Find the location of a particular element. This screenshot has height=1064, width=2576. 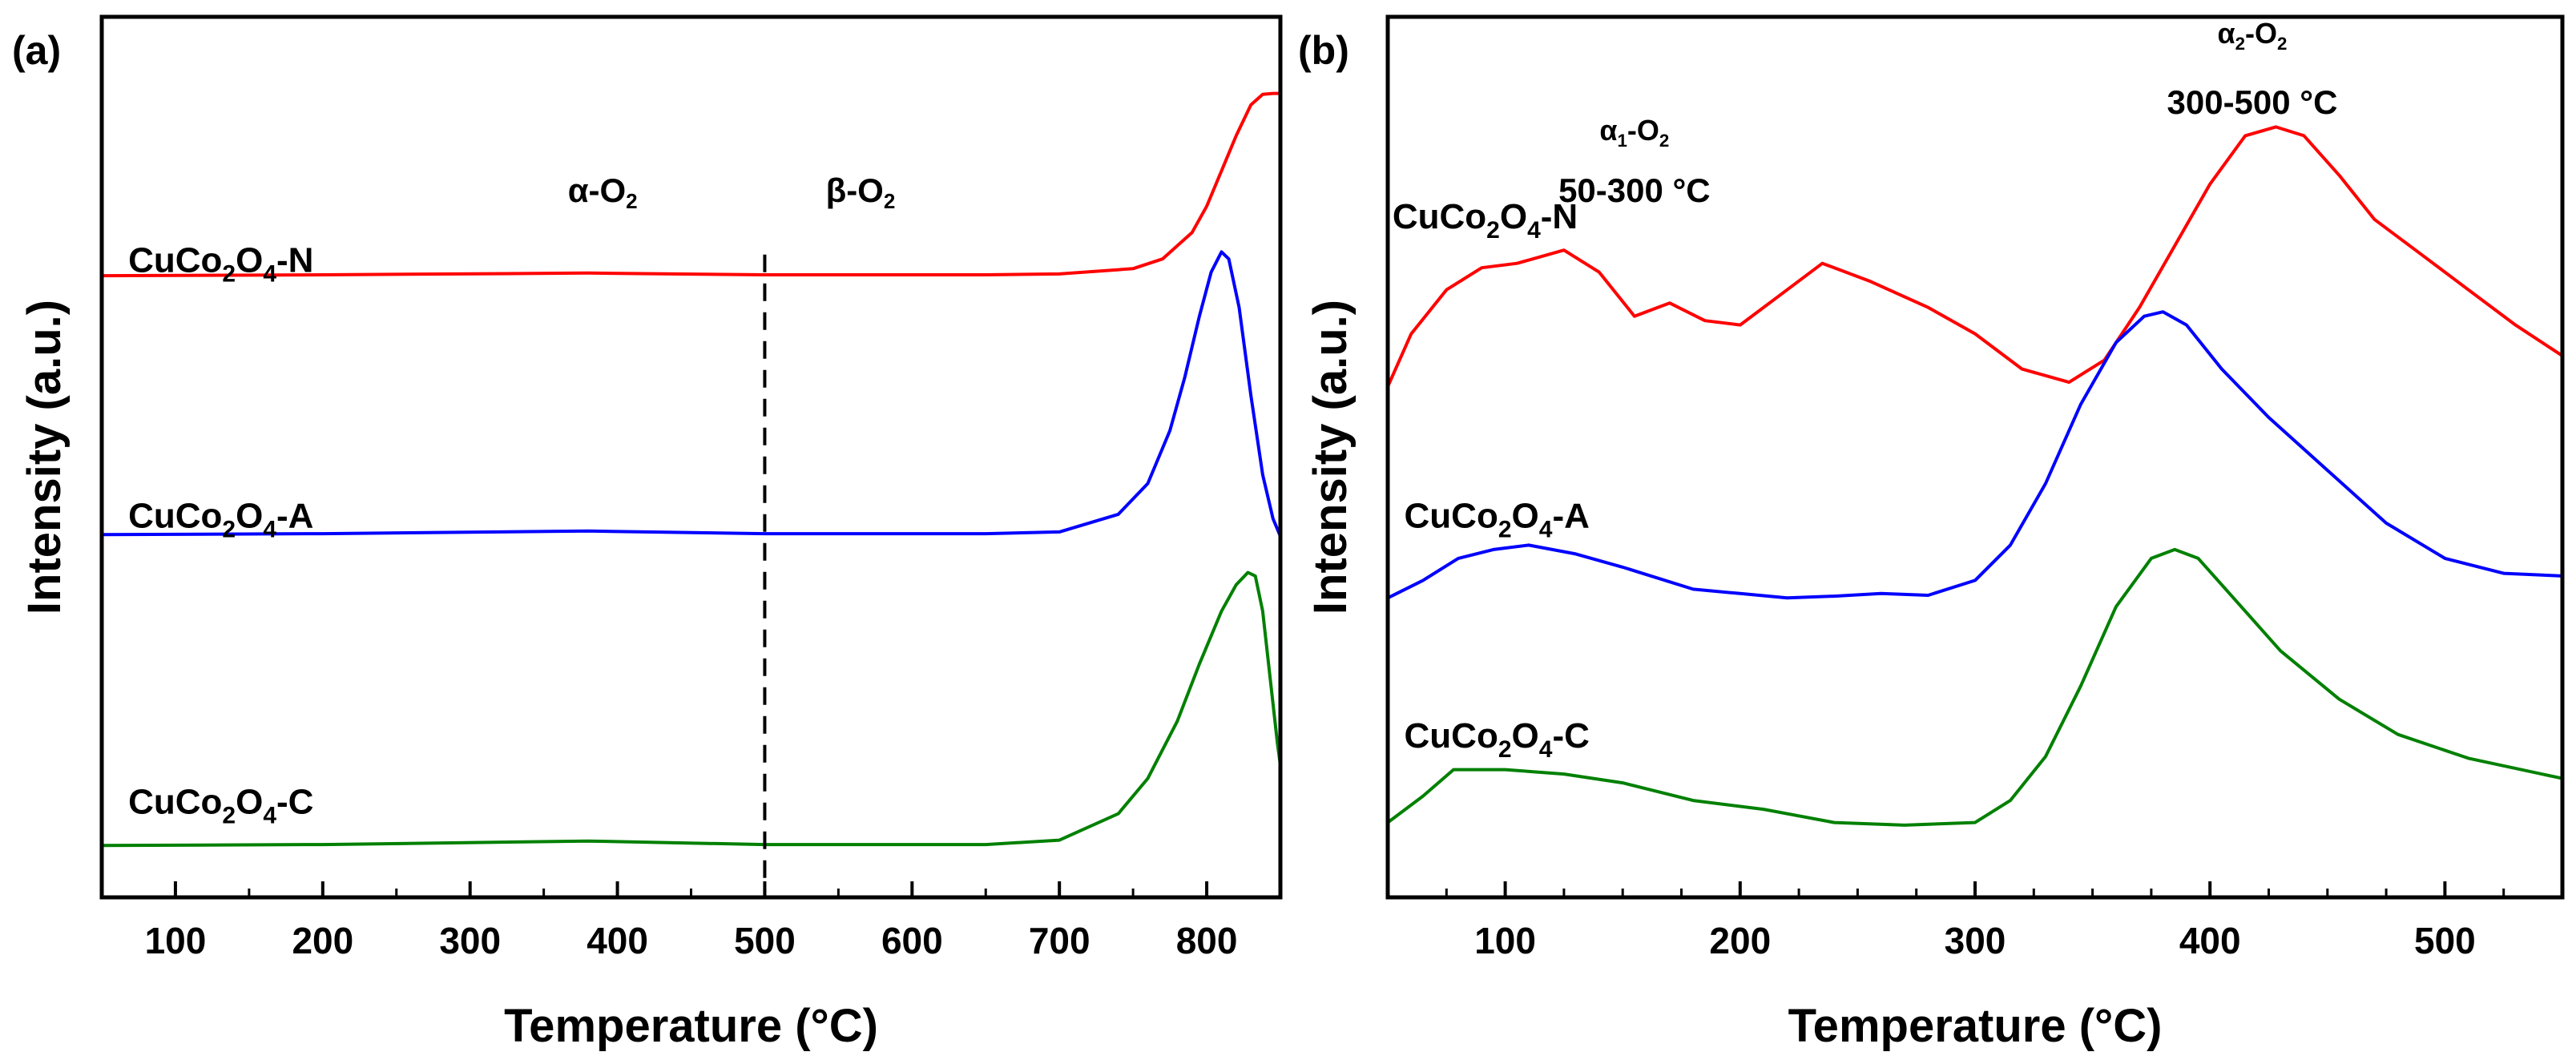

alpha1-o2-label-sub2: 2 is located at coordinates (1664, 141).